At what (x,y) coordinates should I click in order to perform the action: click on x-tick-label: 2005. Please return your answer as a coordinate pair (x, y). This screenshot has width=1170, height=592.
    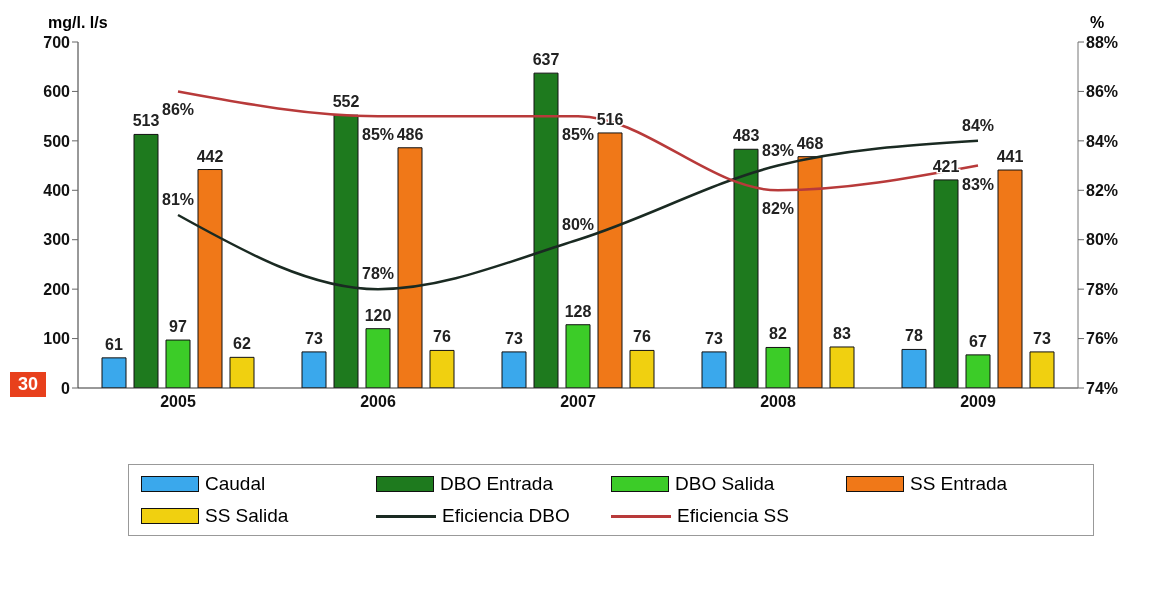
    Looking at the image, I should click on (178, 402).